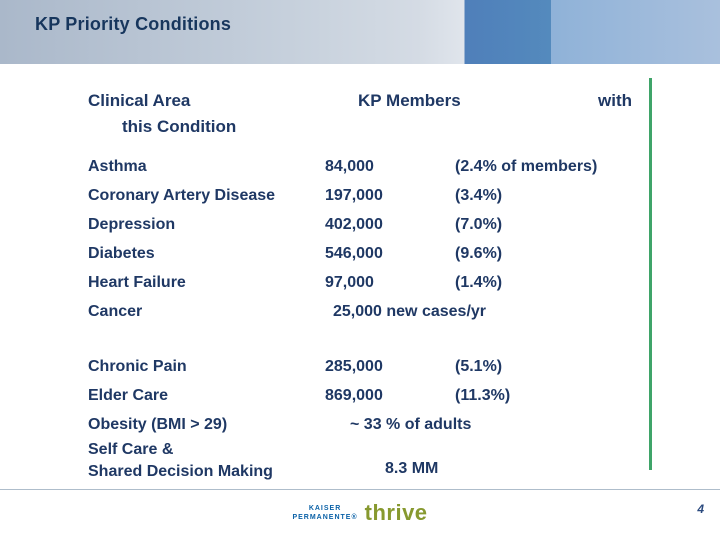  What do you see at coordinates (650, 274) in the screenshot?
I see `right-accent-line` at bounding box center [650, 274].